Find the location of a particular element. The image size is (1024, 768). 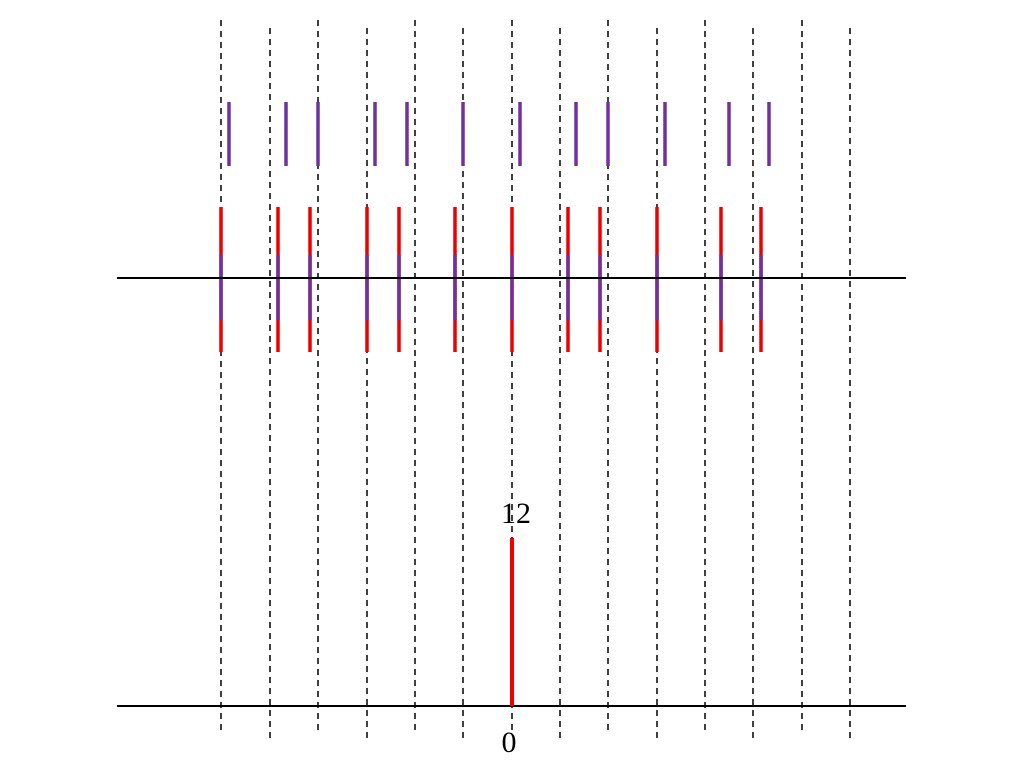

top-label: 12 is located at coordinates (516, 513).